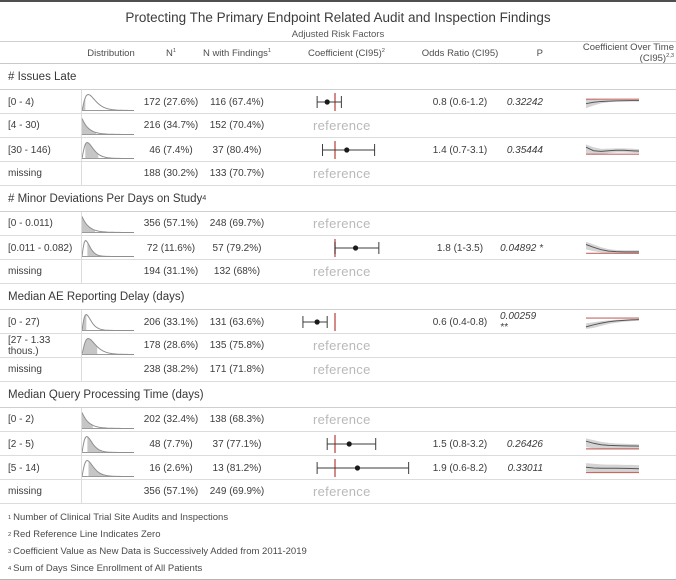 The width and height of the screenshot is (676, 580). Describe the element at coordinates (460, 468) in the screenshot. I see `odds-ratio-value: 1.9 (0.6-8.2)` at that location.